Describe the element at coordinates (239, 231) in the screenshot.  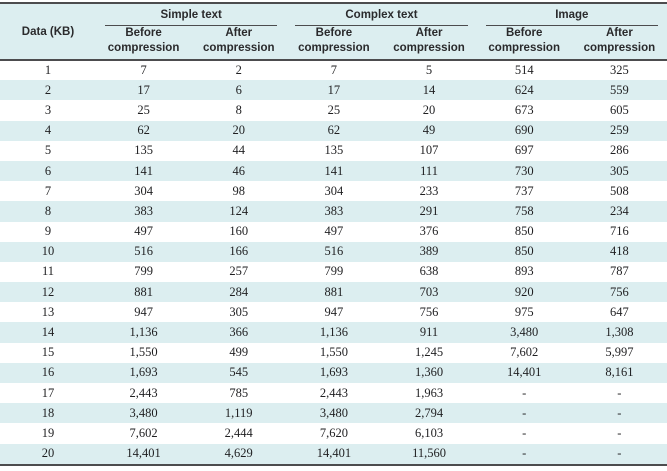
I see `value-cell: 160` at that location.